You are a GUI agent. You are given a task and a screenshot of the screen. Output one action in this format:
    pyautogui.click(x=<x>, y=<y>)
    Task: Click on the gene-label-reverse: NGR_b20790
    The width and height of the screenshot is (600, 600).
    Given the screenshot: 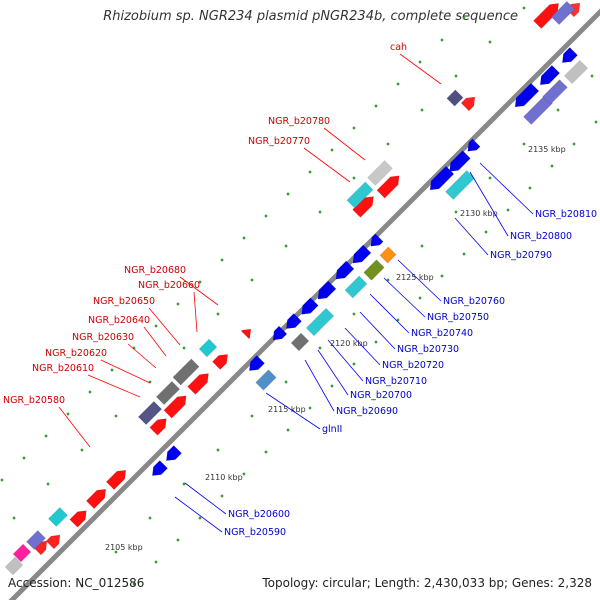 What is the action you would take?
    pyautogui.click(x=521, y=255)
    